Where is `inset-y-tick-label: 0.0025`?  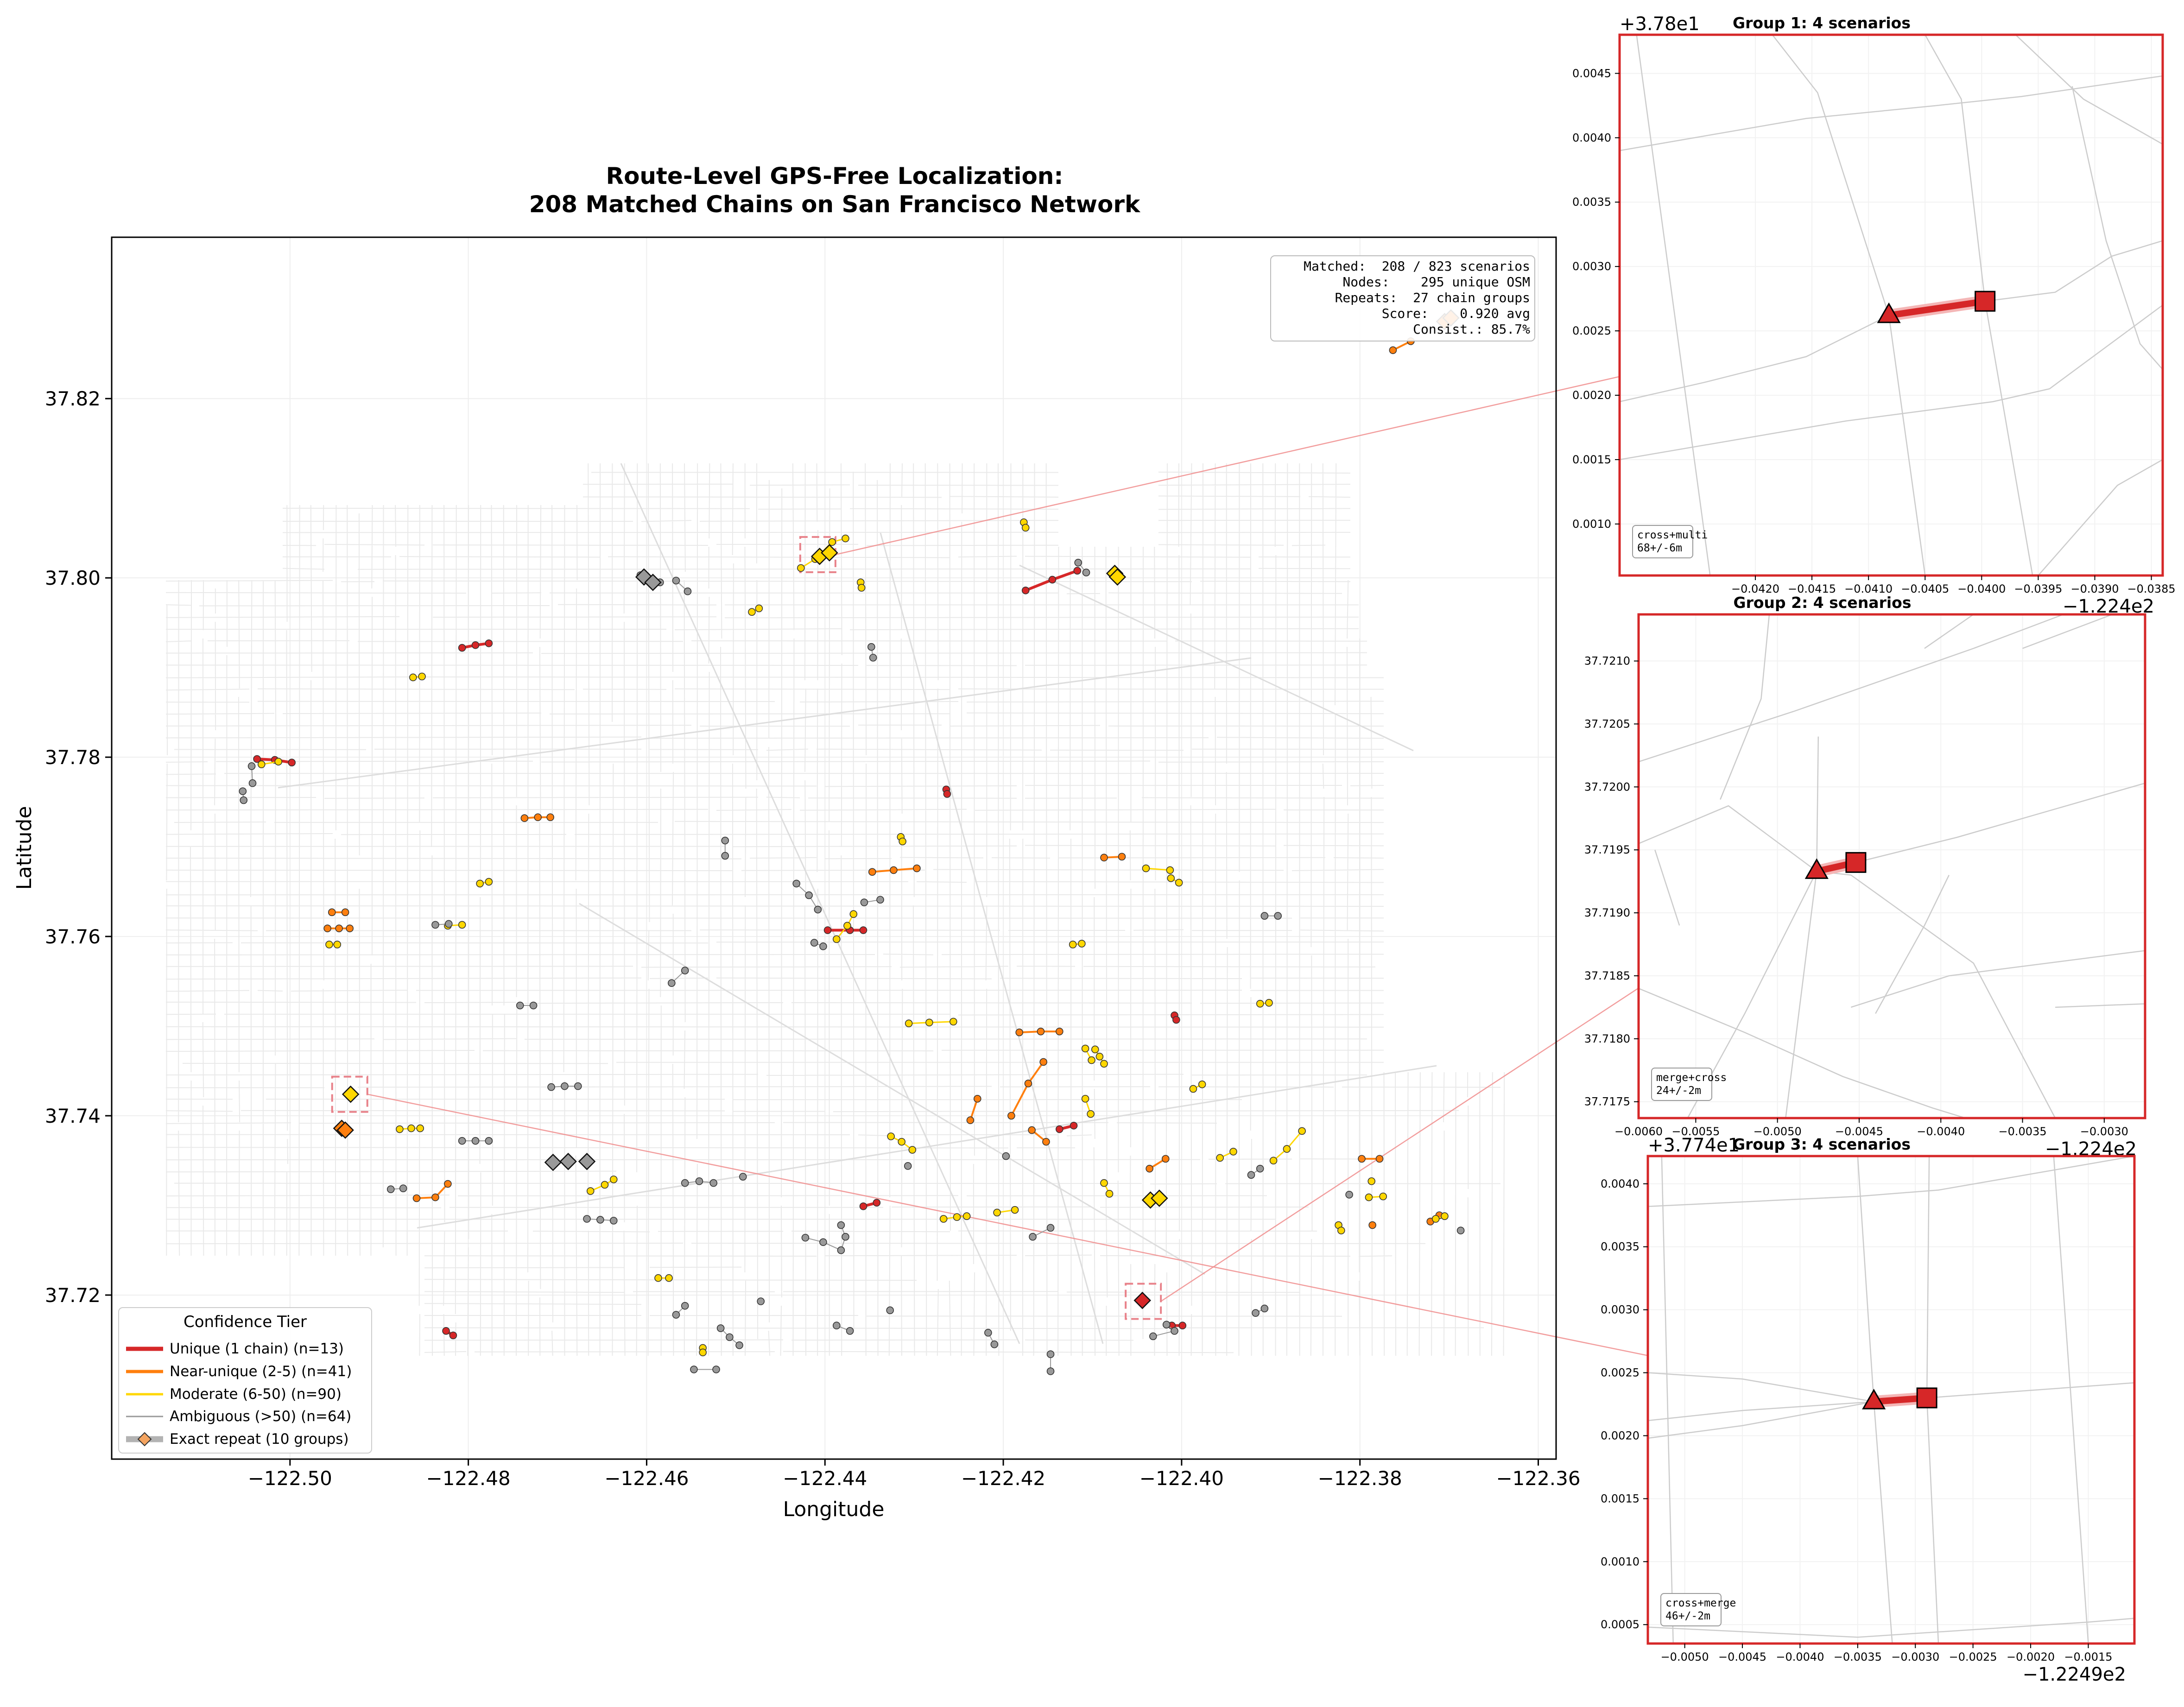 inset-y-tick-label: 0.0025 is located at coordinates (1591, 330).